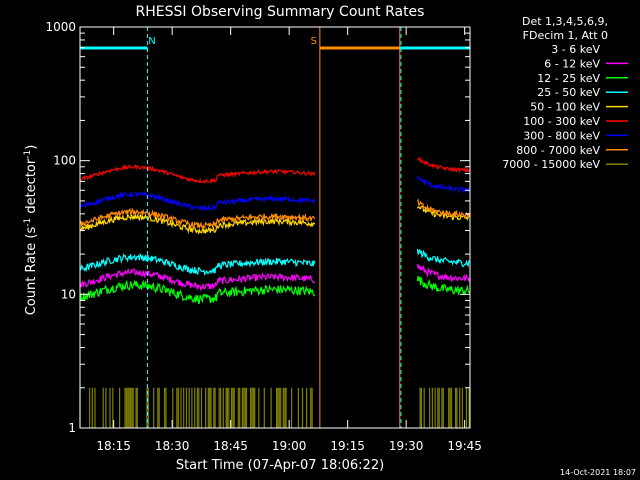 The image size is (640, 480). Describe the element at coordinates (347, 446) in the screenshot. I see `x-tick-label-4: 19:15` at that location.